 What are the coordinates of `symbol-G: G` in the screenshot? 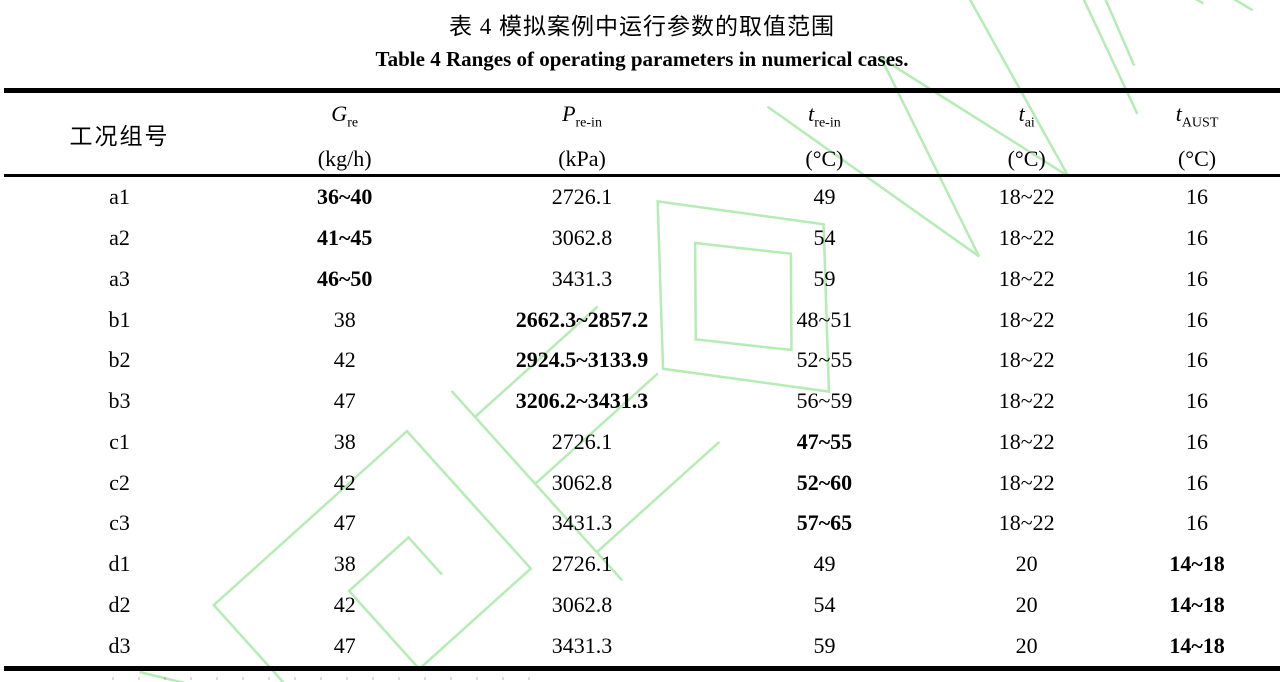 It's located at (339, 113).